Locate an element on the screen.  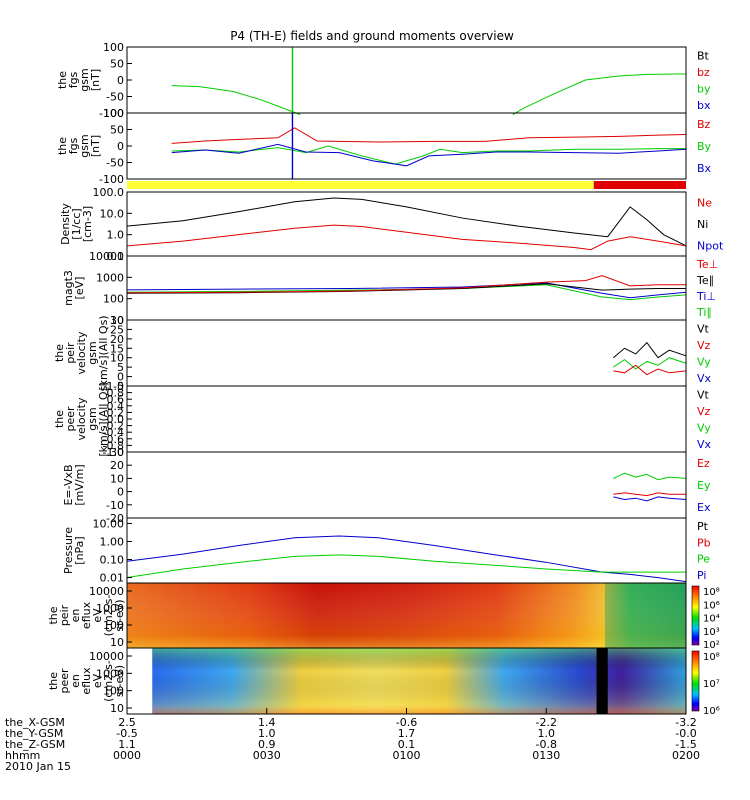
series-line-Ni is located at coordinates (406, 222).